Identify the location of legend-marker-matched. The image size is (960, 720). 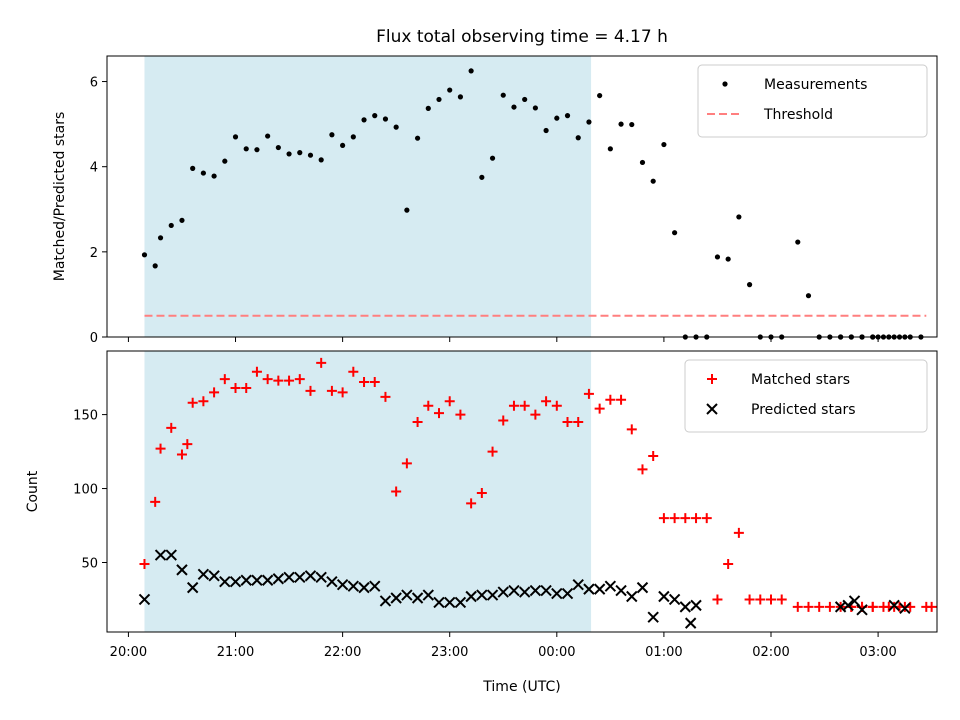
(712, 379).